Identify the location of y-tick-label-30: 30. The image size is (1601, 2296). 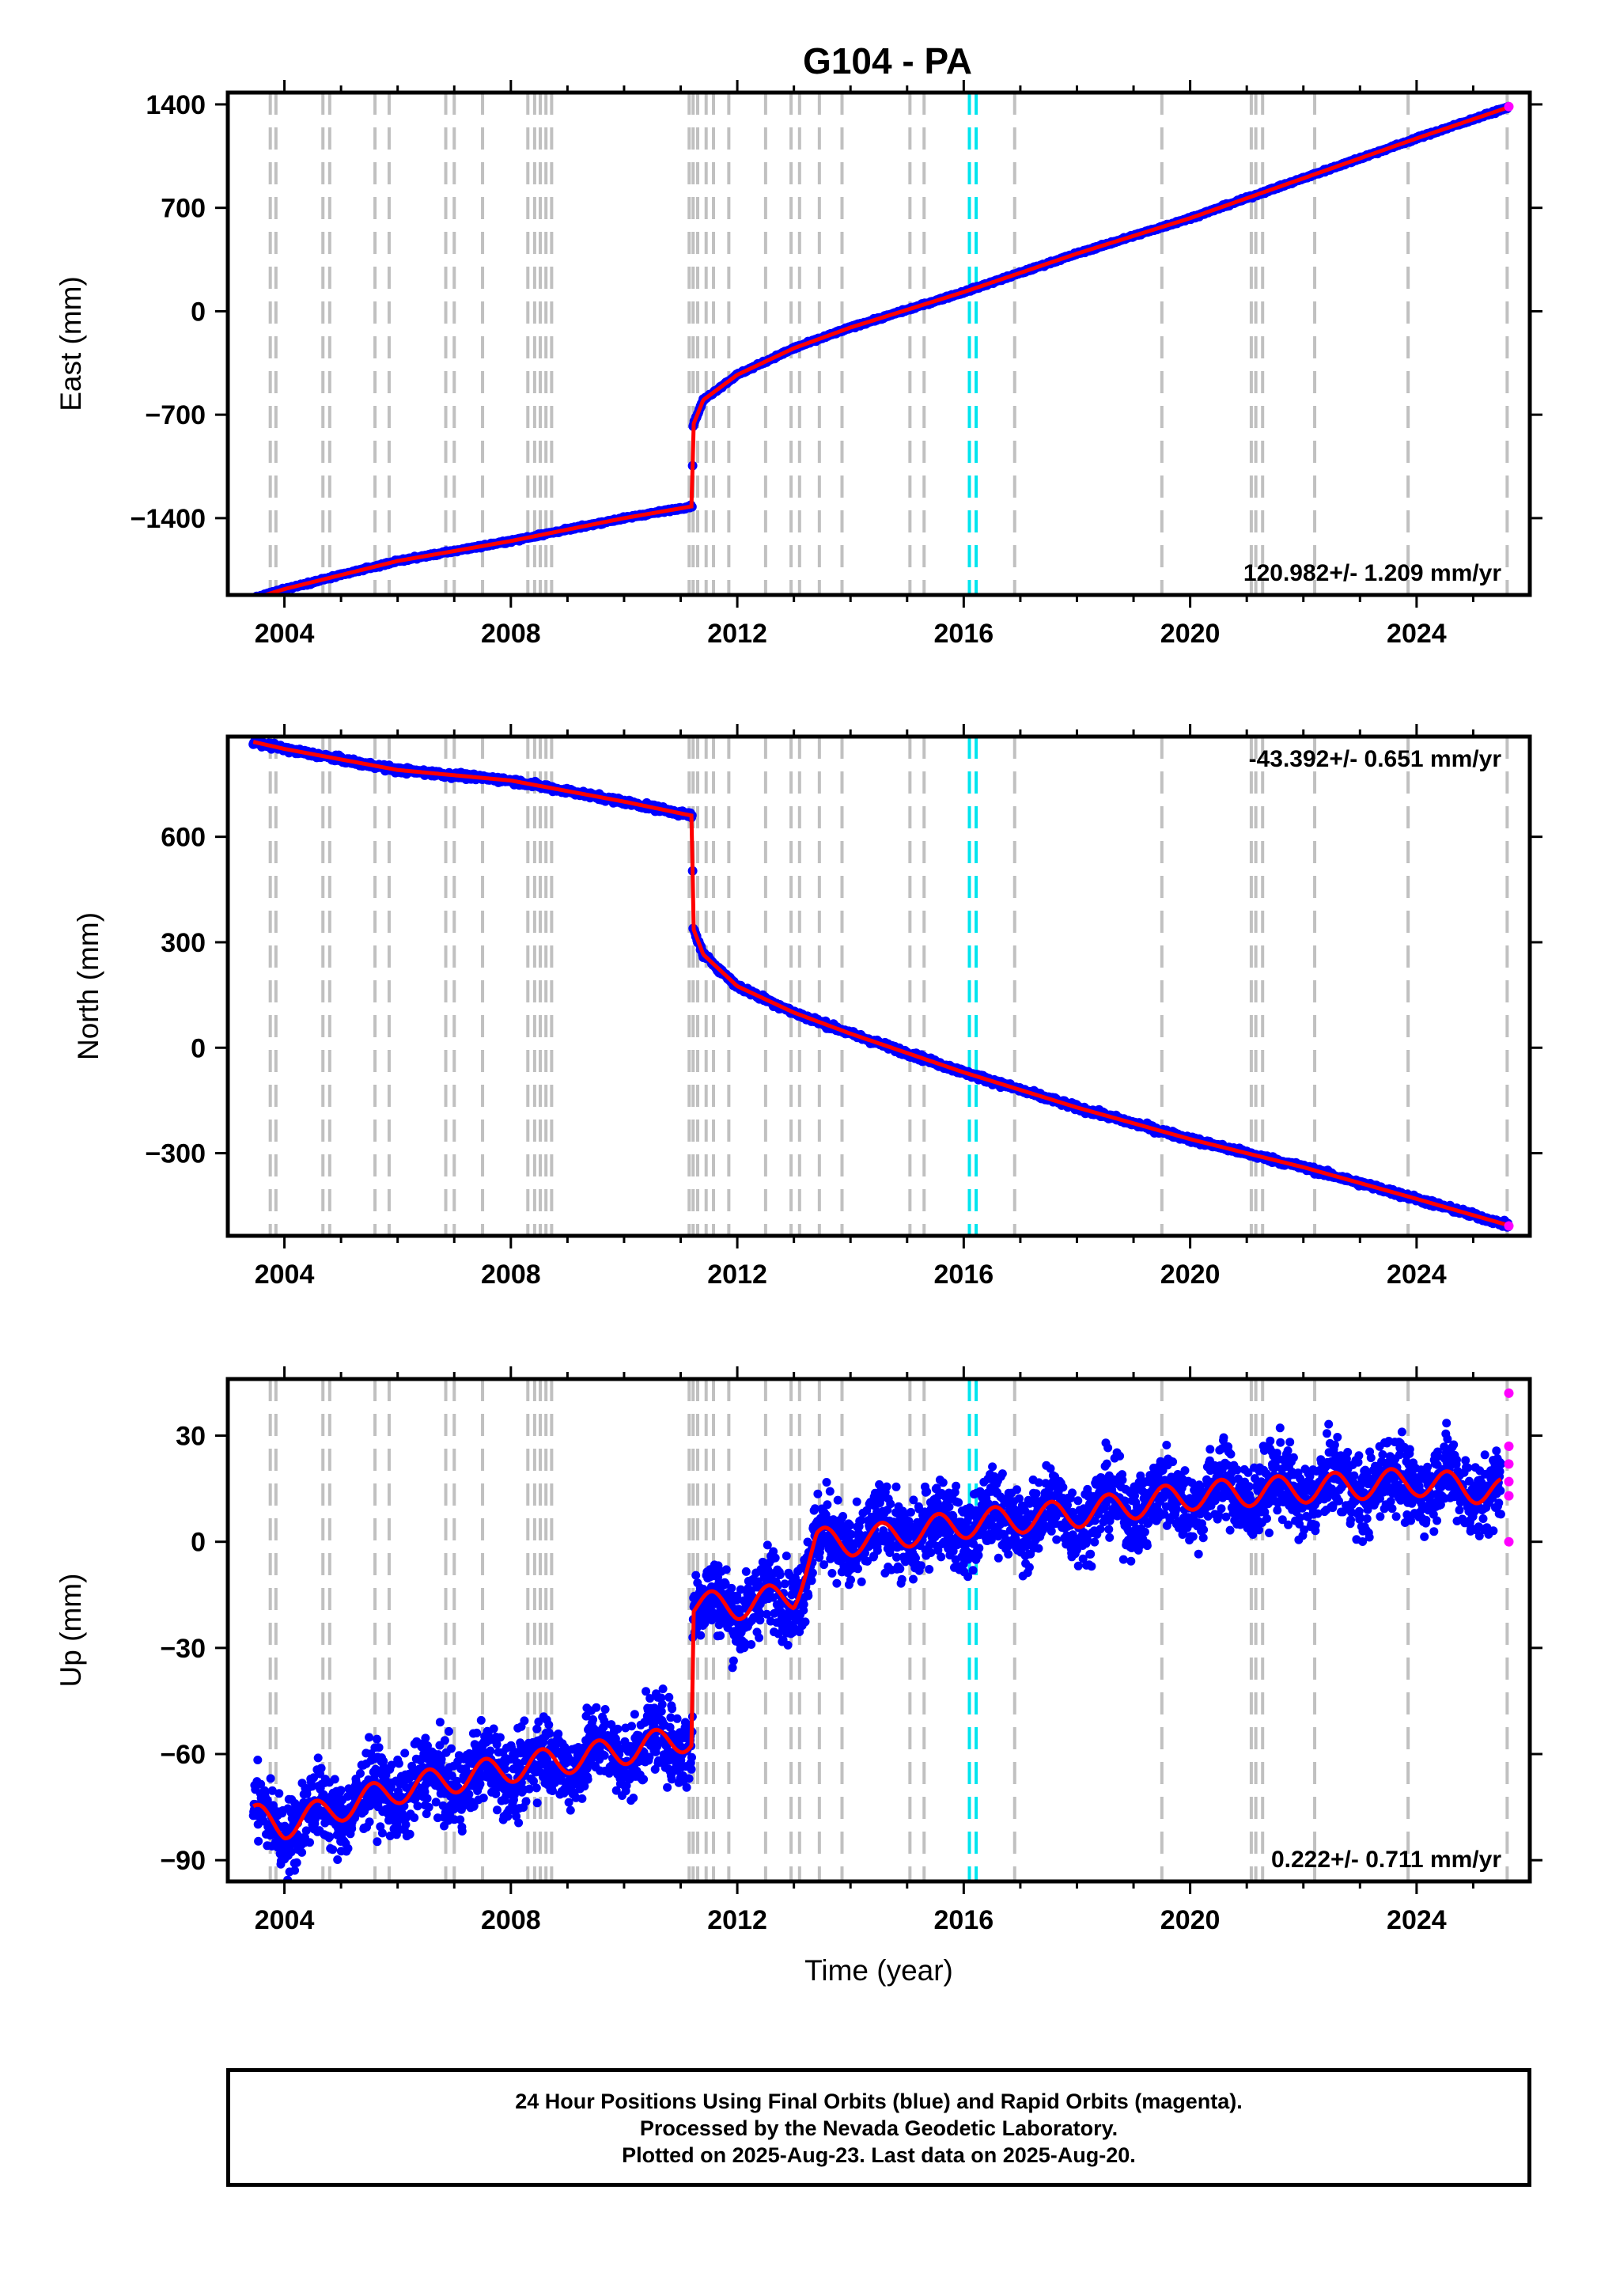
(191, 1437).